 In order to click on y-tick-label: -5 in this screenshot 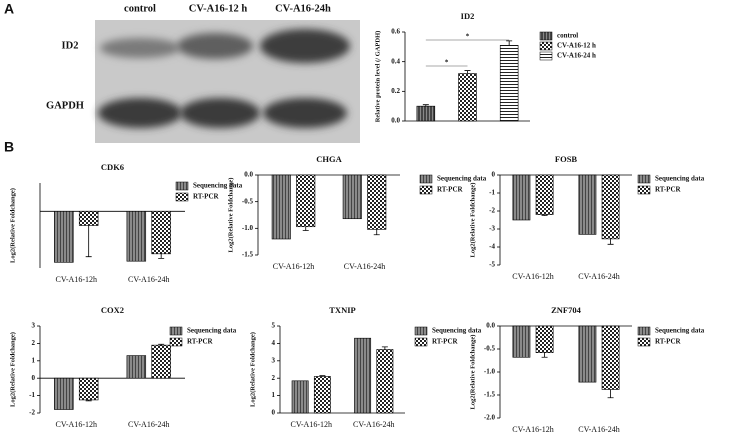, I will do `click(492, 265)`.